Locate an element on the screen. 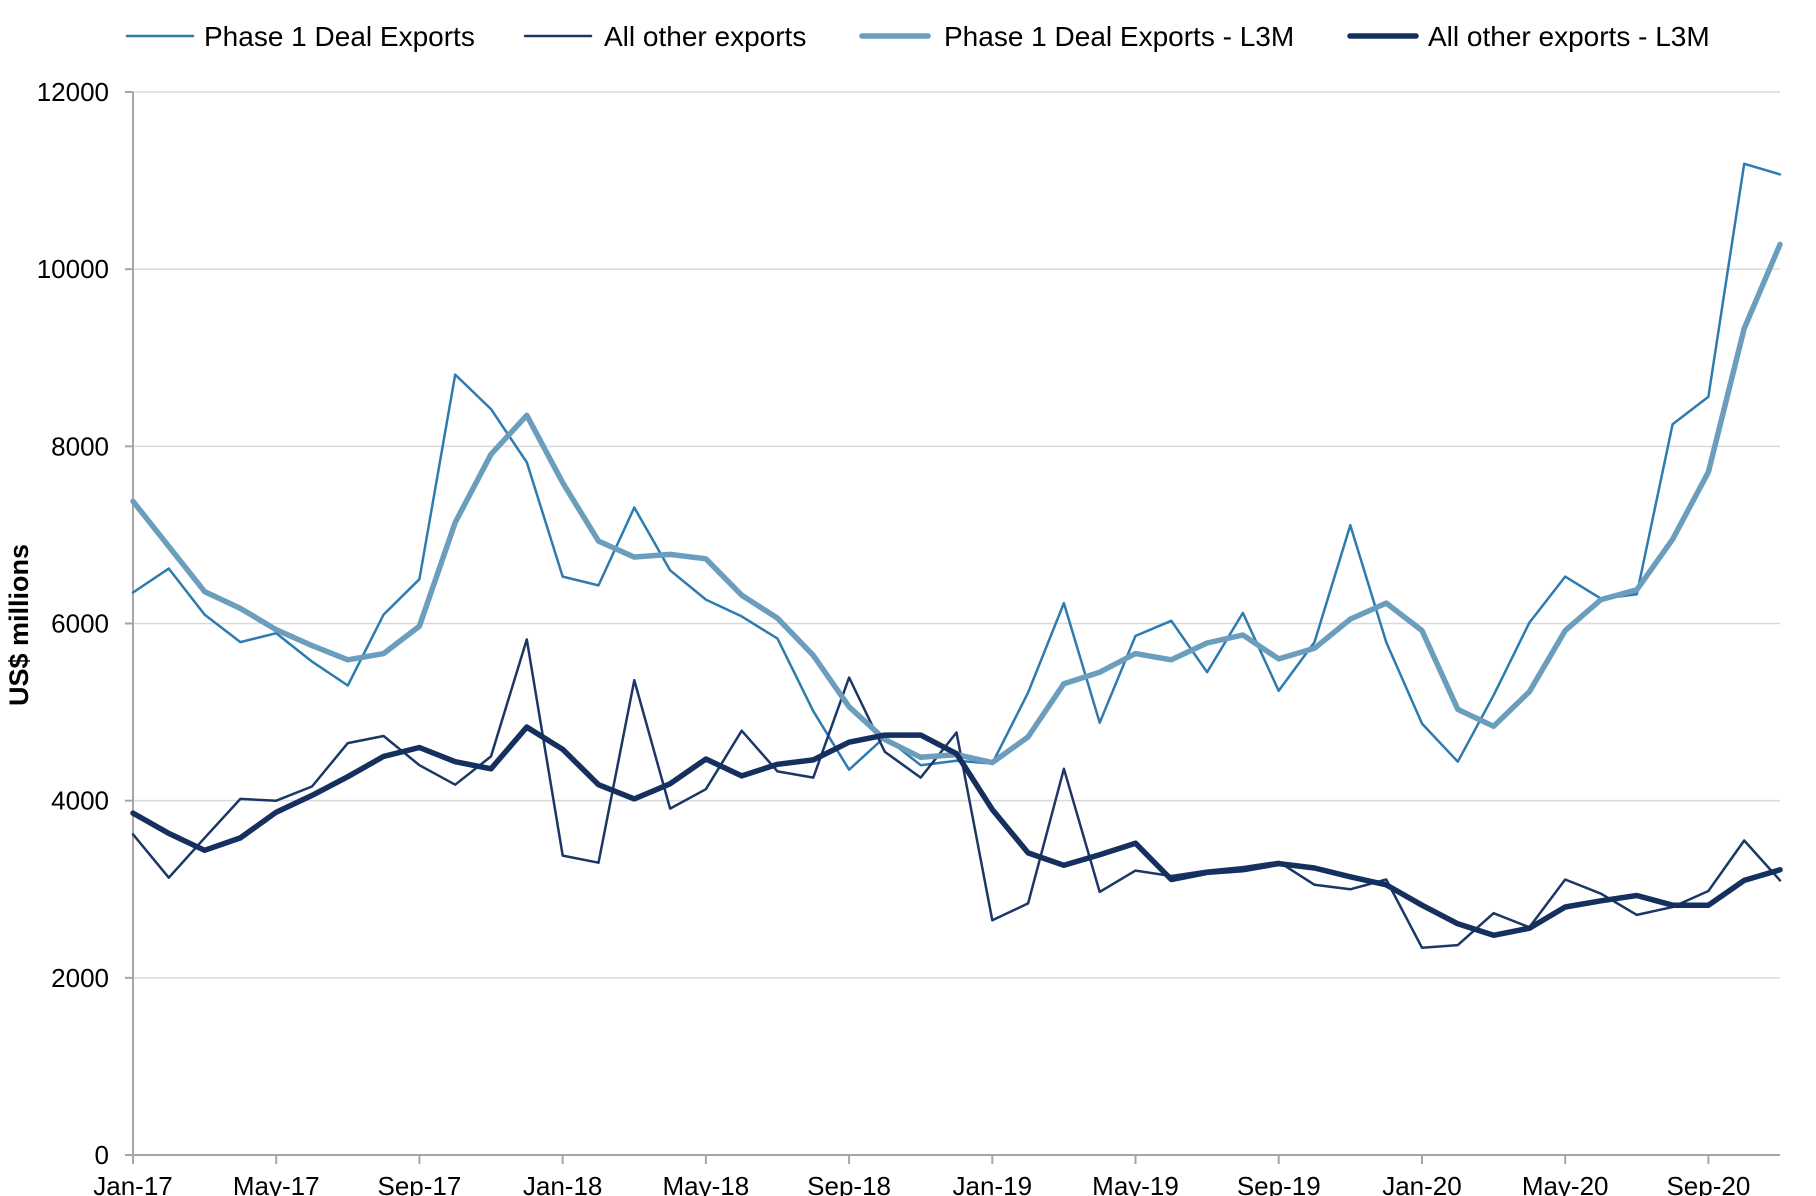 The width and height of the screenshot is (1816, 1196). x-tick-label: May-19 is located at coordinates (1135, 1183).